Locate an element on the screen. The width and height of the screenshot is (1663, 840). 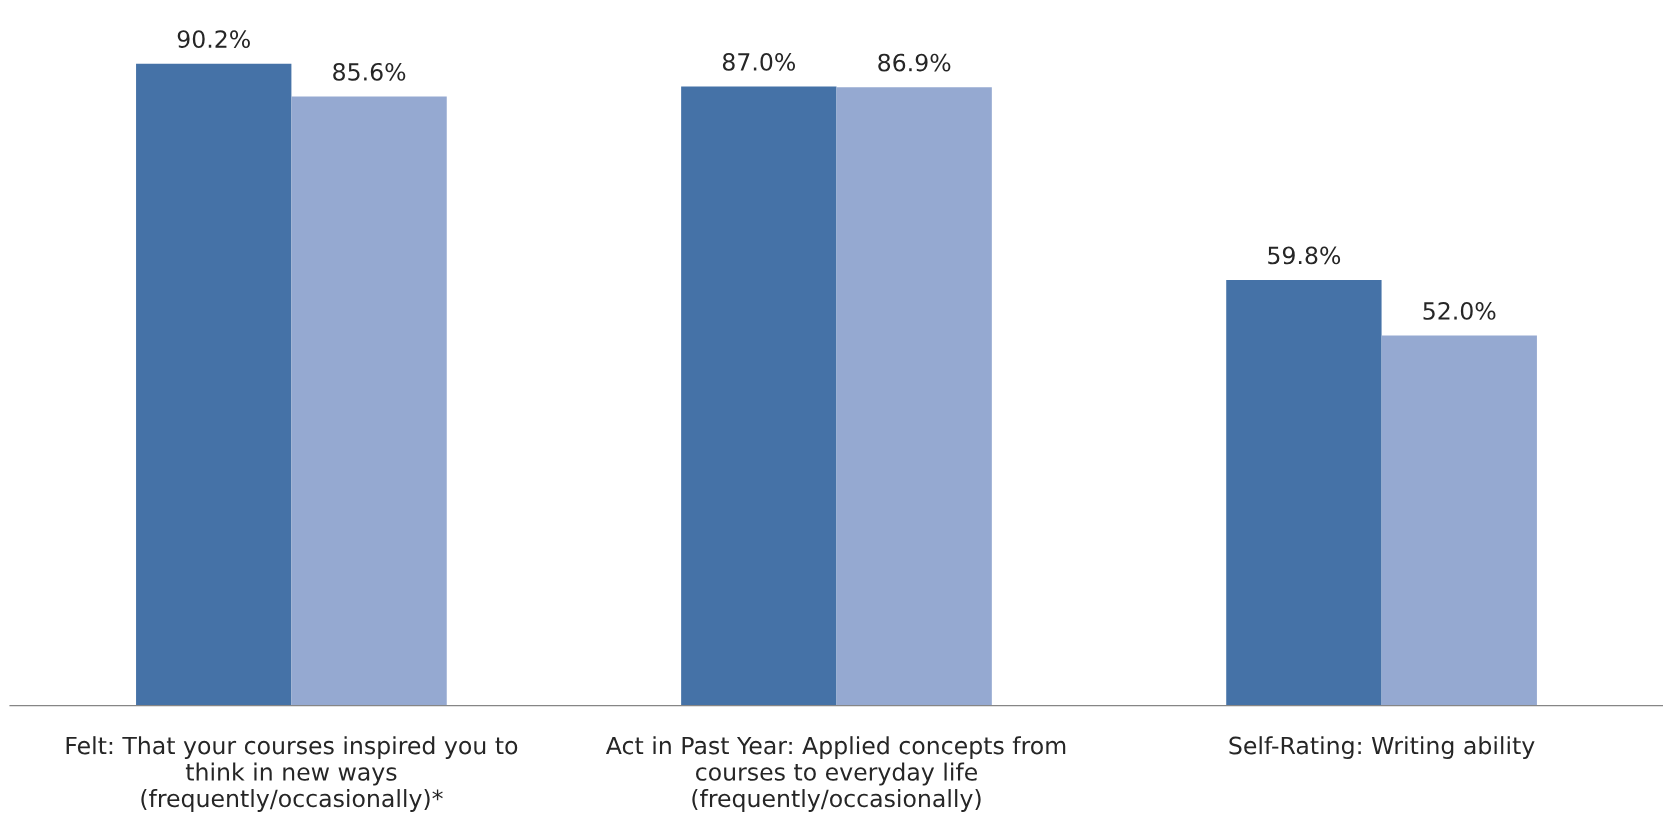
data-label: 59.8% is located at coordinates (1304, 255).